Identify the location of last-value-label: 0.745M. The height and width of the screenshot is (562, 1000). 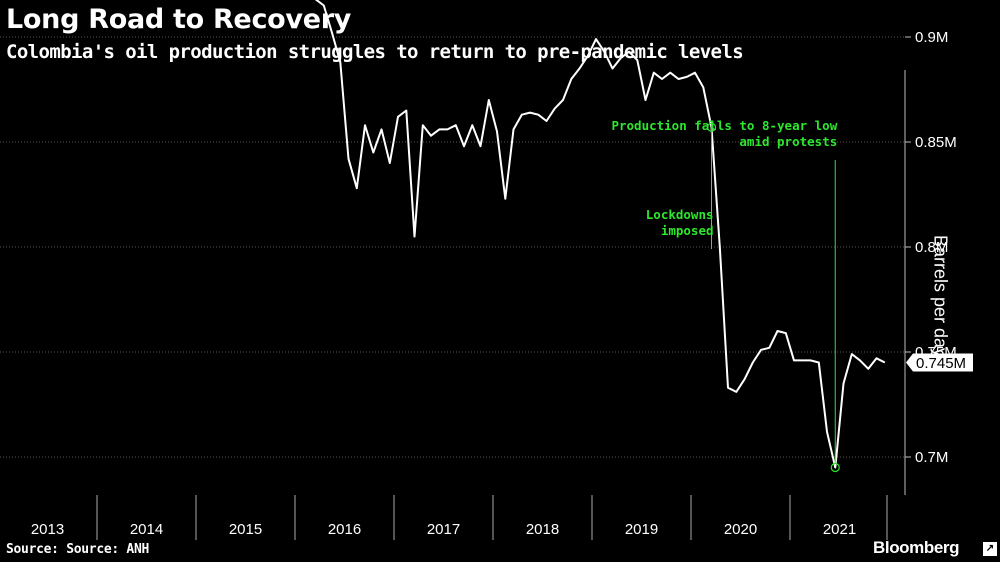
(941, 363).